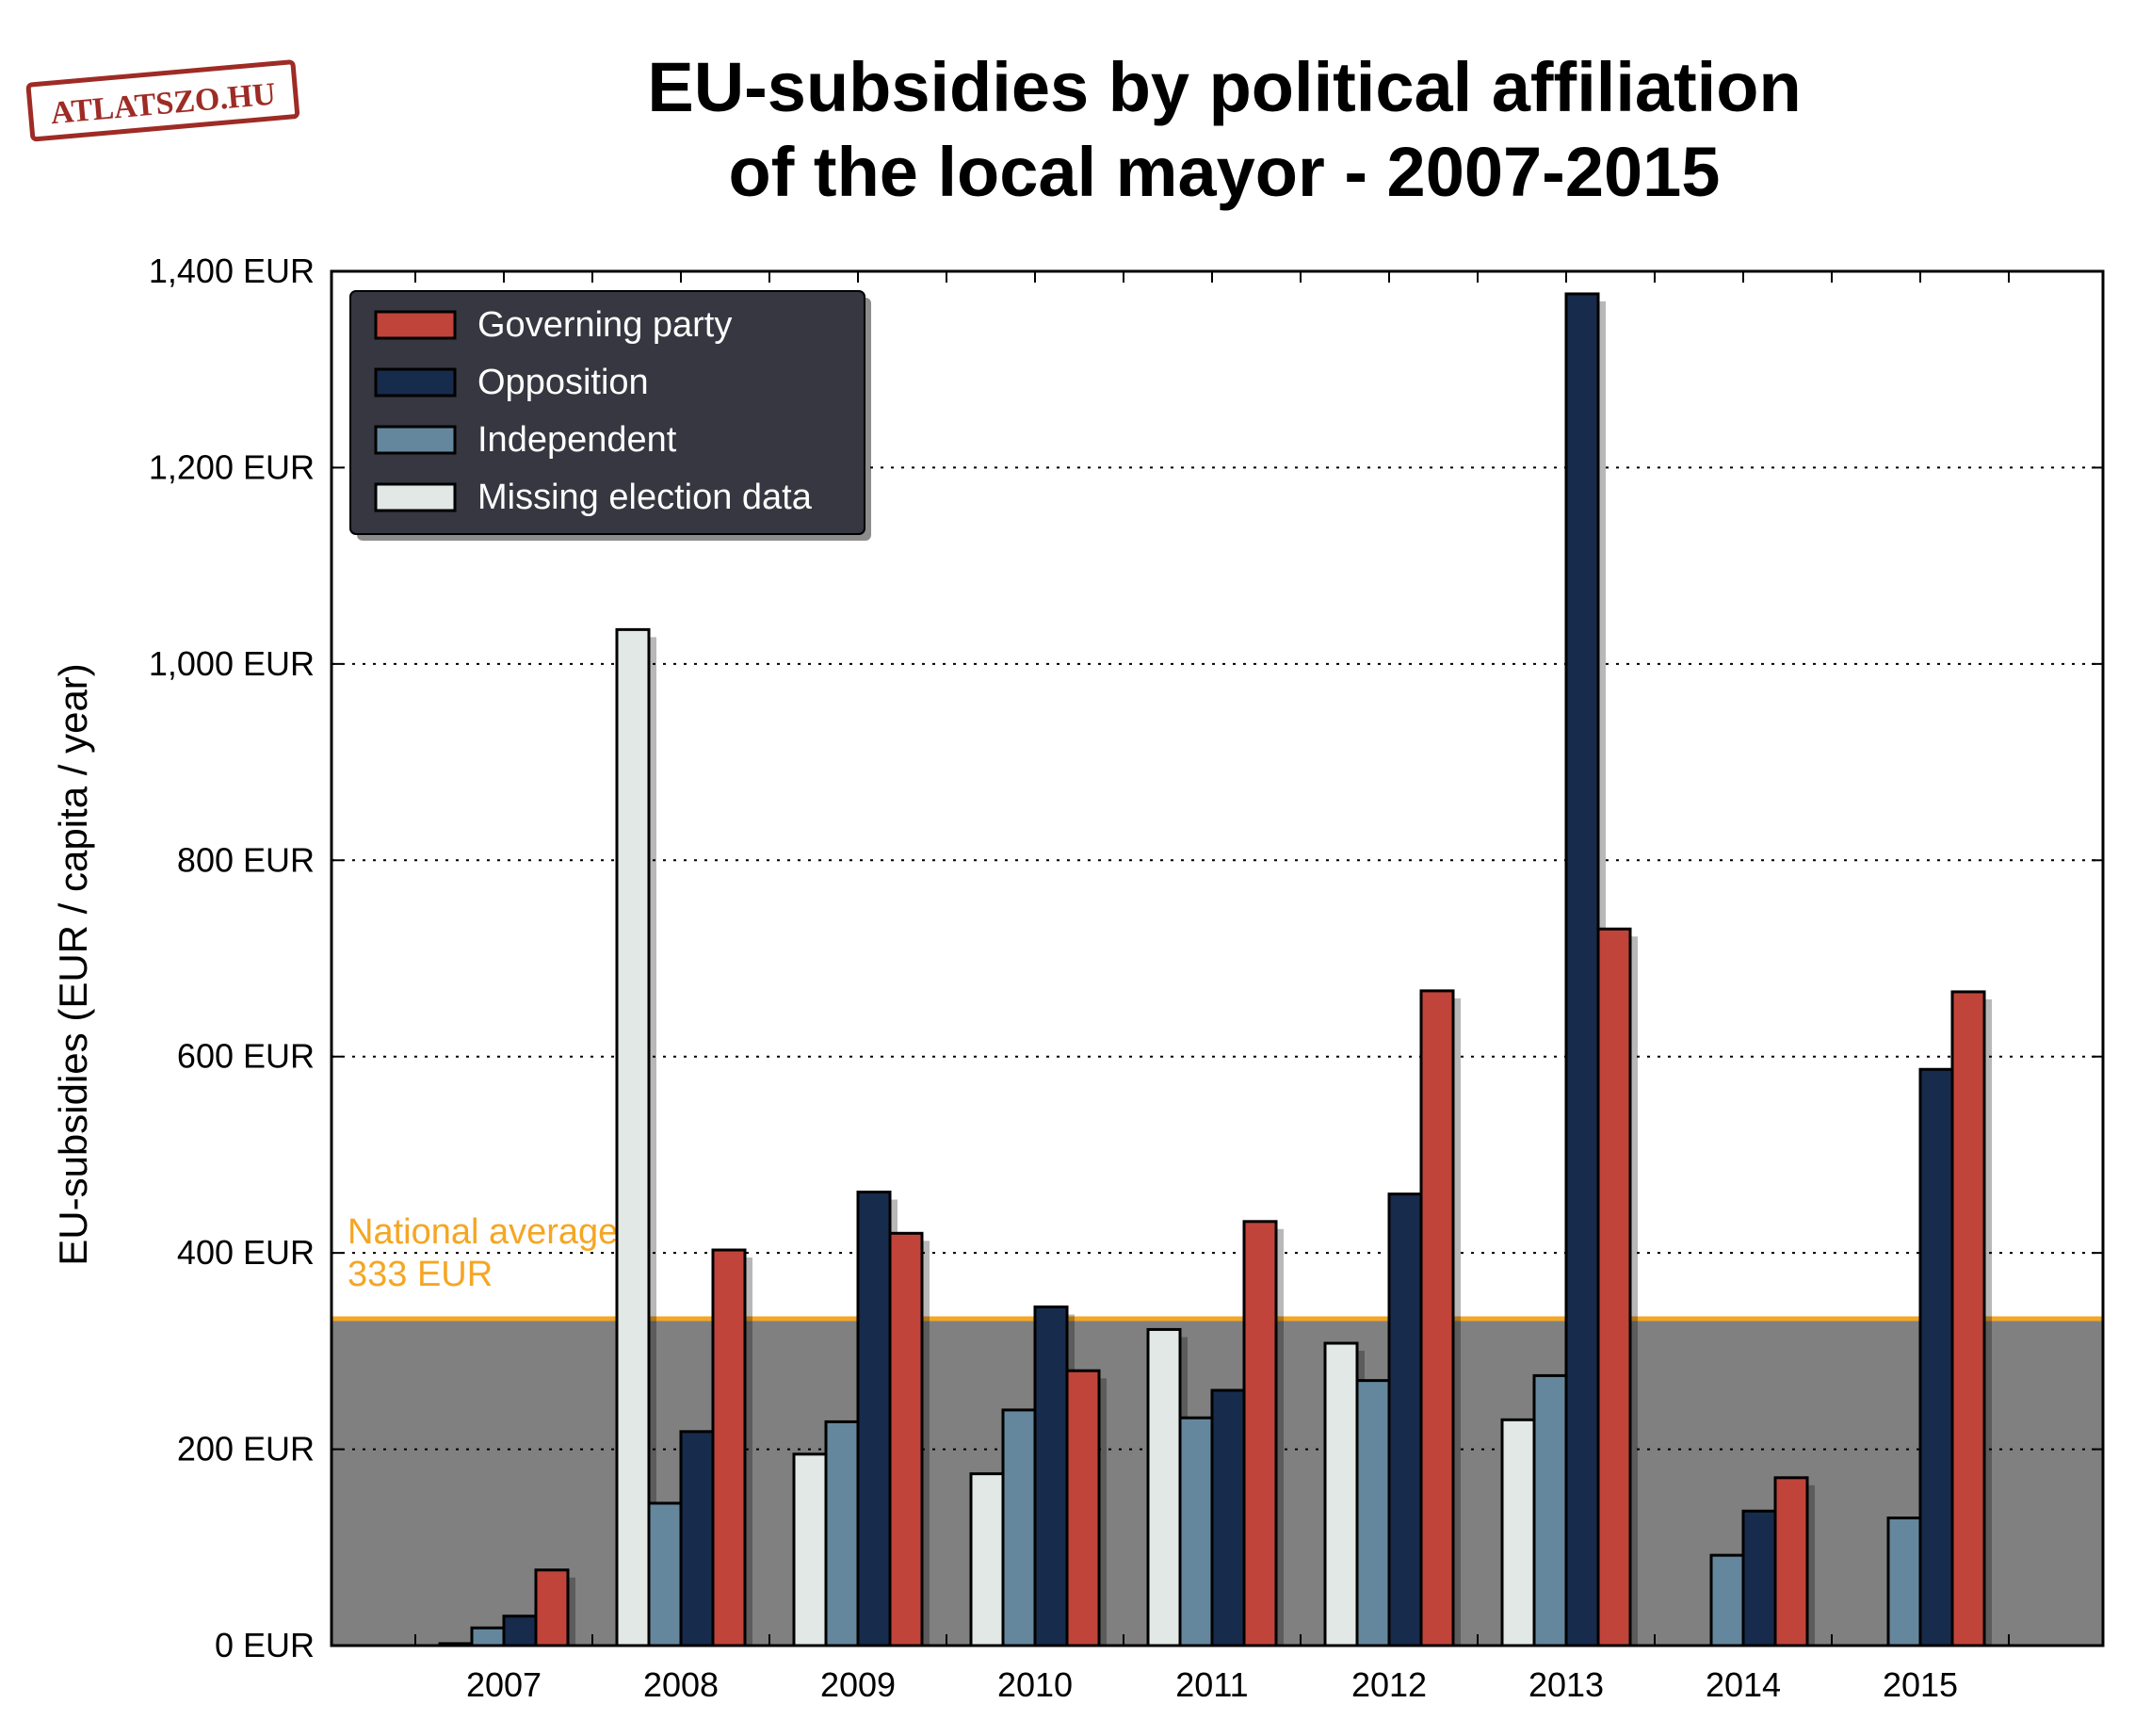 The image size is (2135, 1736). I want to click on bar-opposition-2012, so click(1405, 1419).